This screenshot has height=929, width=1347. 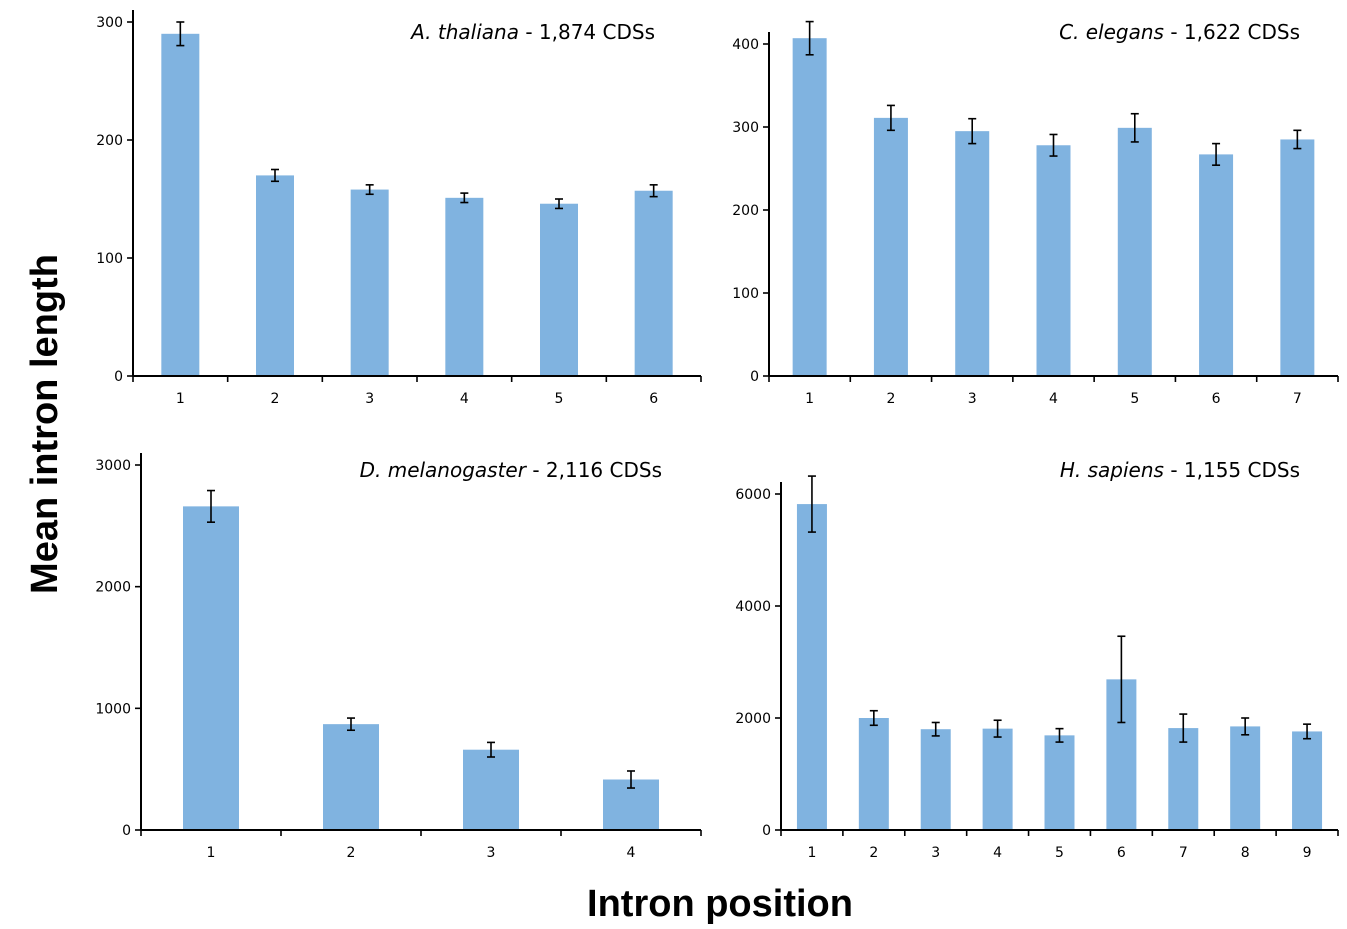 I want to click on panel-title-species: D. melanogaster, so click(x=444, y=470).